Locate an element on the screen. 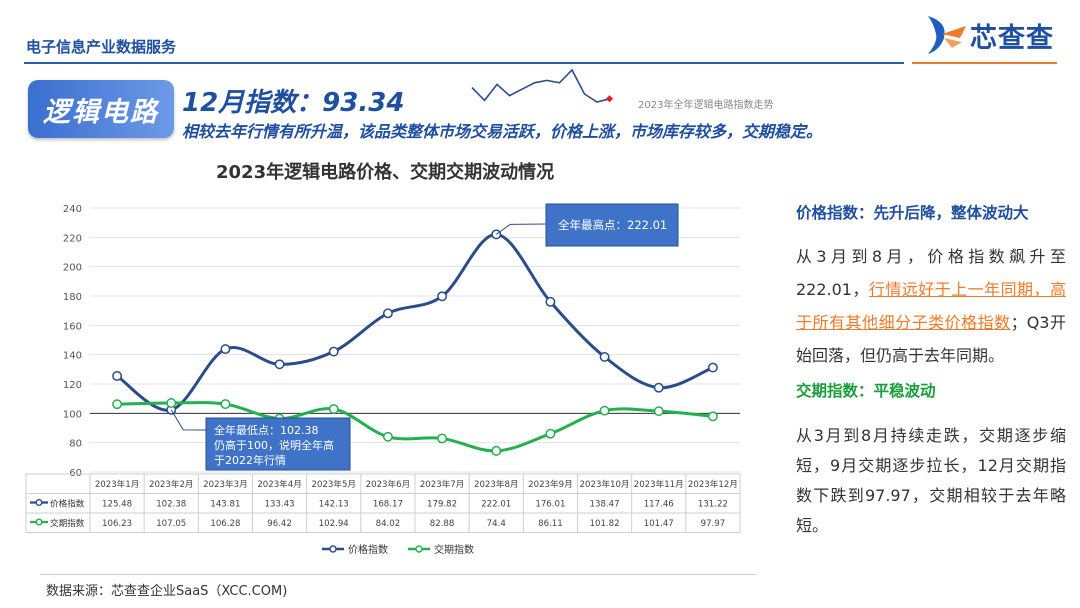 The image size is (1080, 608). max-callout-text: 全年最高点：222.01 is located at coordinates (612, 225).